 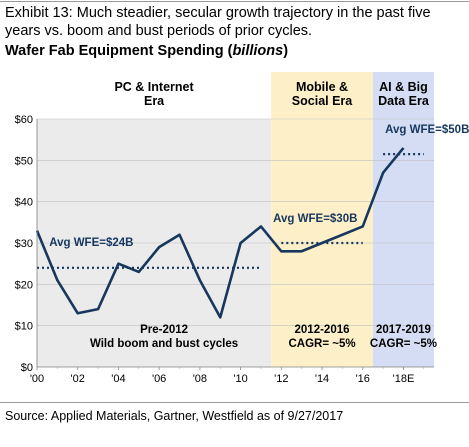 I want to click on average-label-3: Avg WFE=$50B+, so click(x=427, y=130).